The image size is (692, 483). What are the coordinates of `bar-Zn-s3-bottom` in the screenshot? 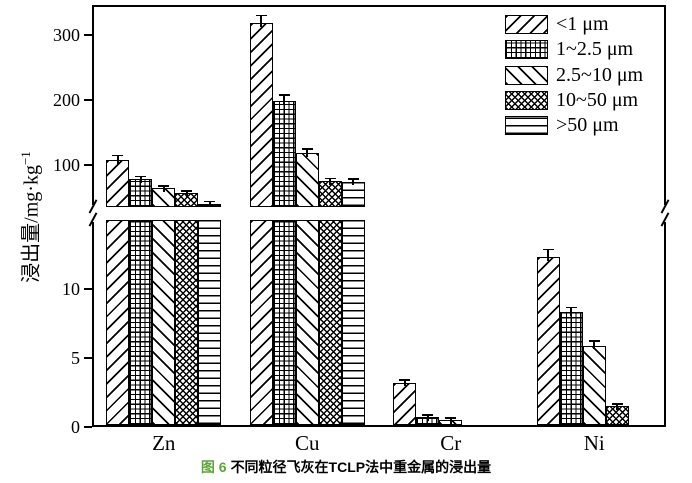 It's located at (187, 322).